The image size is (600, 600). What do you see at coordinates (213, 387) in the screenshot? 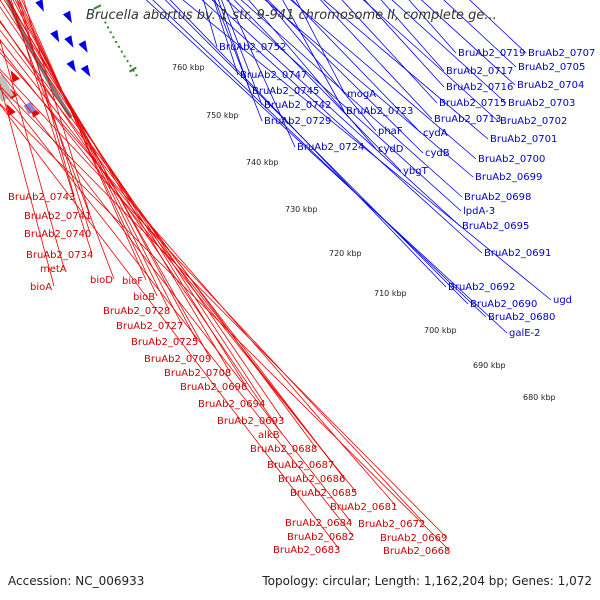
I see `gene-label: BruAb2_0696` at bounding box center [213, 387].